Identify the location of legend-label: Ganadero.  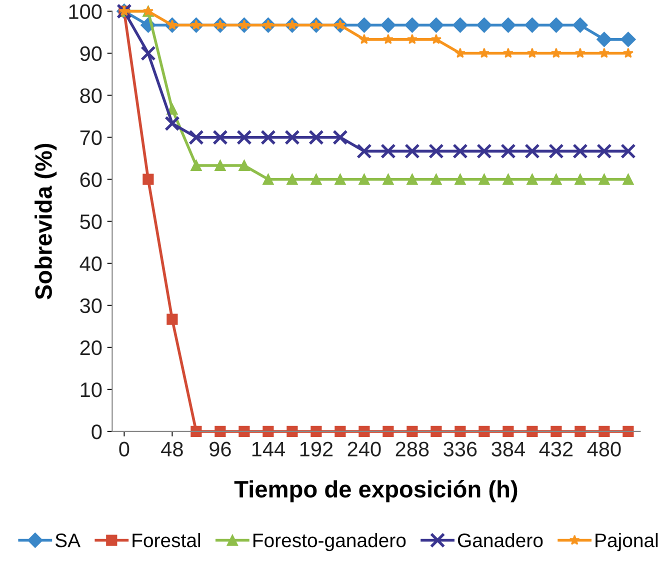
(500, 540).